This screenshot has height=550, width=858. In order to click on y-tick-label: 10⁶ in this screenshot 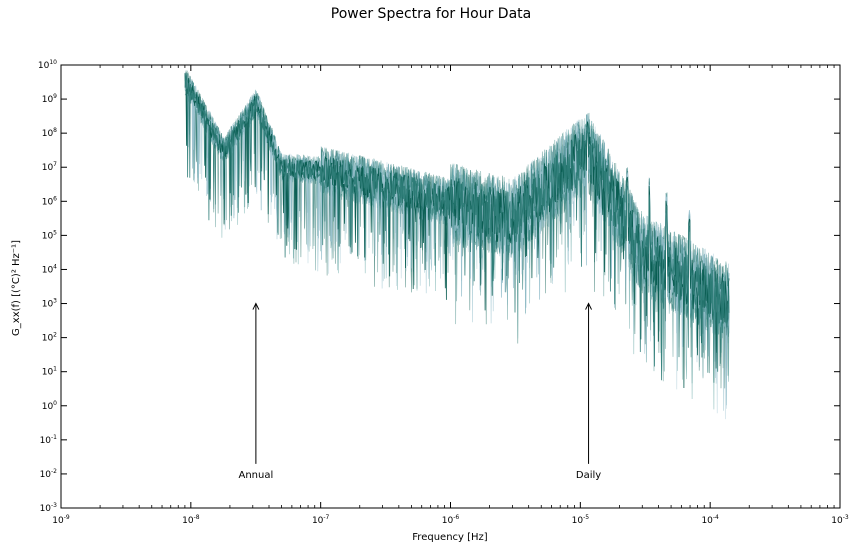, I will do `click(49, 201)`.